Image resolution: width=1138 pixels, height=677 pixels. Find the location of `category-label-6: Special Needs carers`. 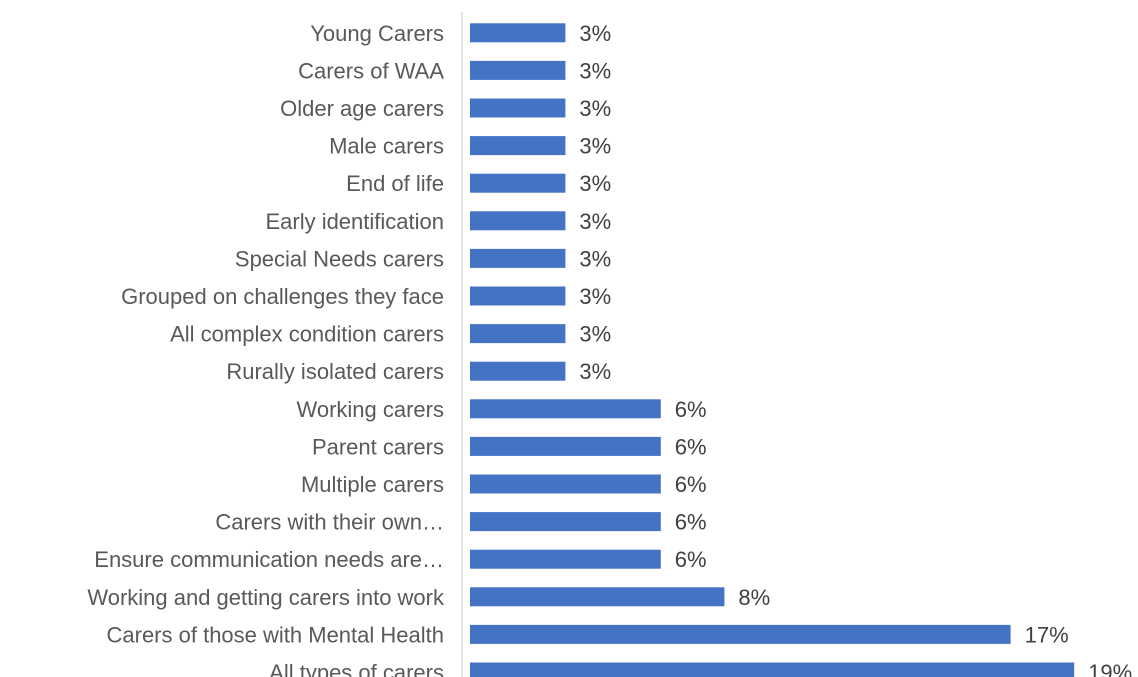

category-label-6: Special Needs carers is located at coordinates (339, 258).